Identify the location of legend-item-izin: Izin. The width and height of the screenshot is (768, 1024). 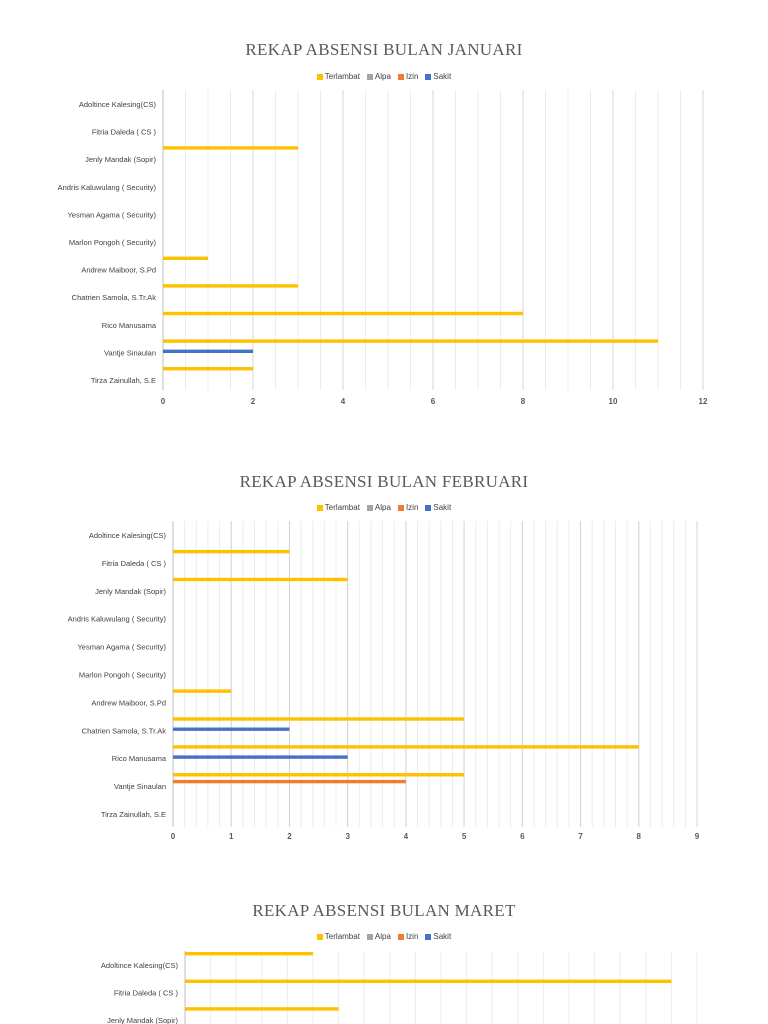
(408, 936).